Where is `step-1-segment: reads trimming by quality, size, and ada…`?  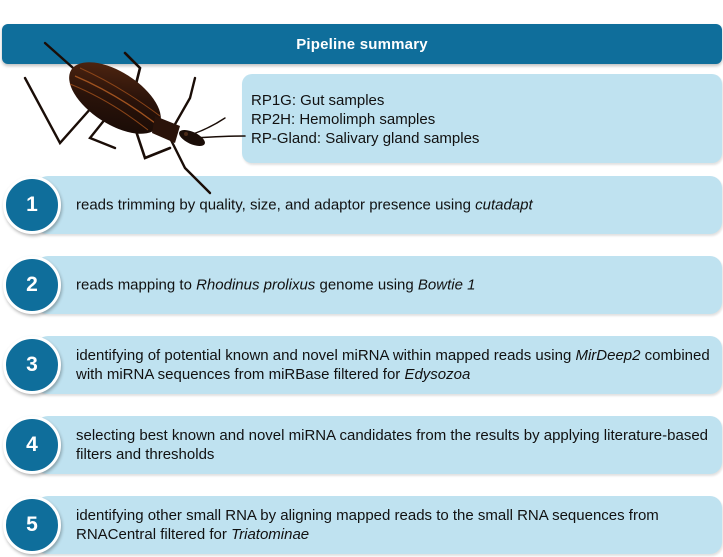 step-1-segment: reads trimming by quality, size, and ada… is located at coordinates (276, 205).